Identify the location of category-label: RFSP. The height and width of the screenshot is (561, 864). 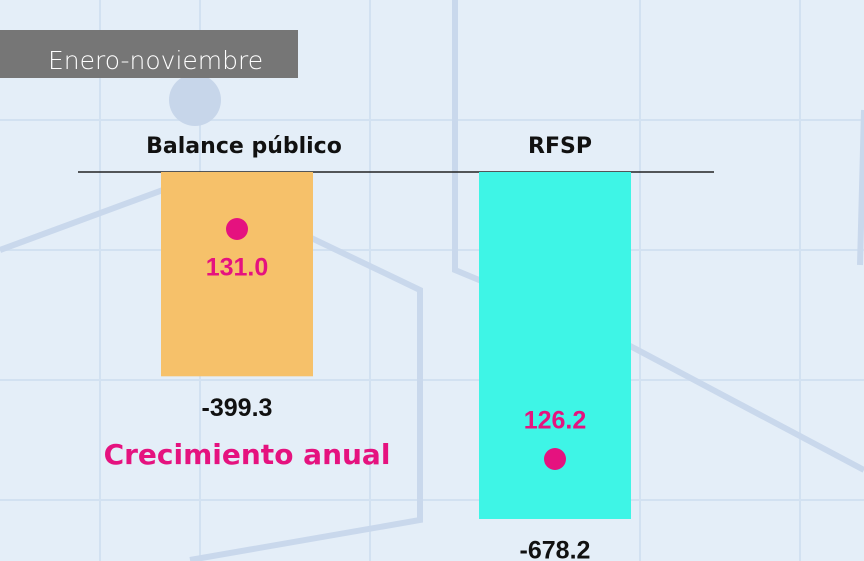
(560, 146).